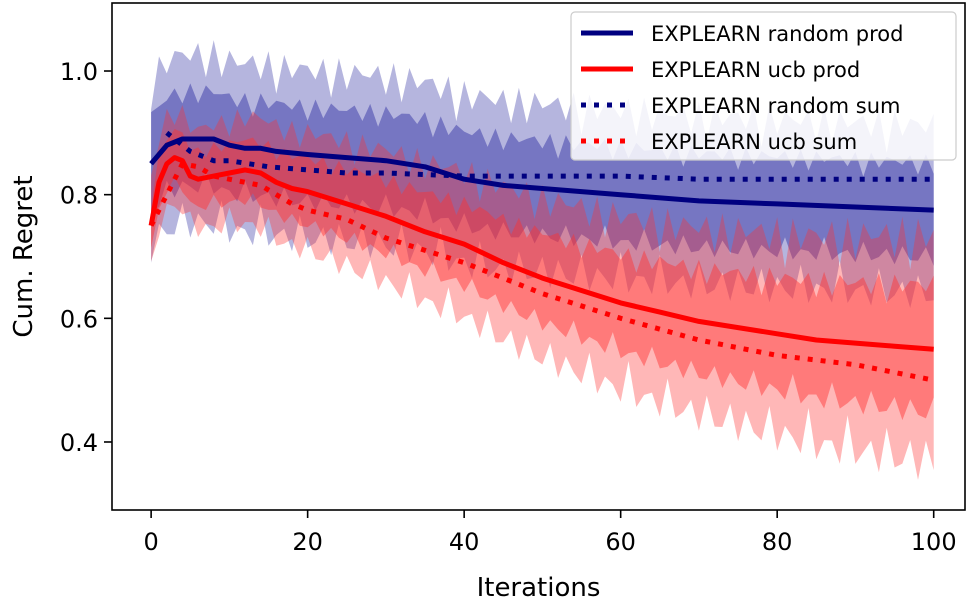 The height and width of the screenshot is (603, 968). Describe the element at coordinates (79, 319) in the screenshot. I see `y-tick-label: 0.6` at that location.